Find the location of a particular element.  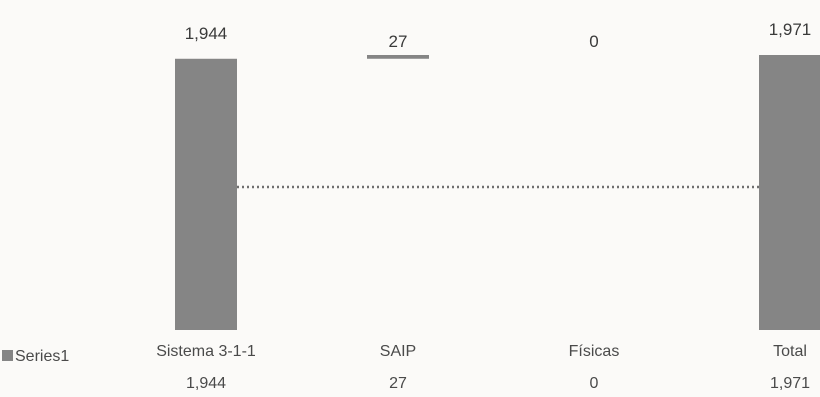

legend-key is located at coordinates (7, 355).